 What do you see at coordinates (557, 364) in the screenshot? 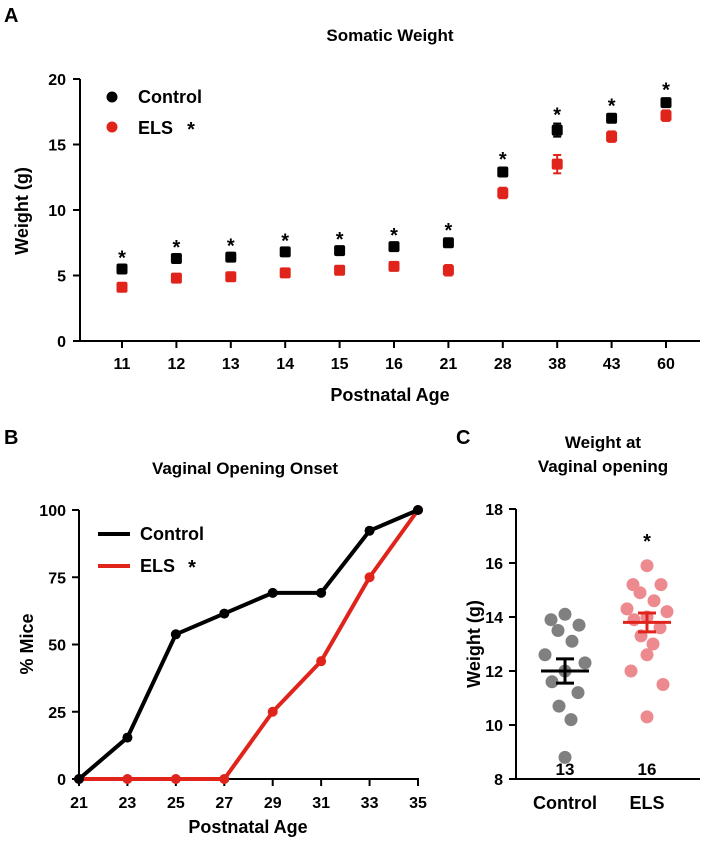
I see `chart-a-xtick-label: 38` at bounding box center [557, 364].